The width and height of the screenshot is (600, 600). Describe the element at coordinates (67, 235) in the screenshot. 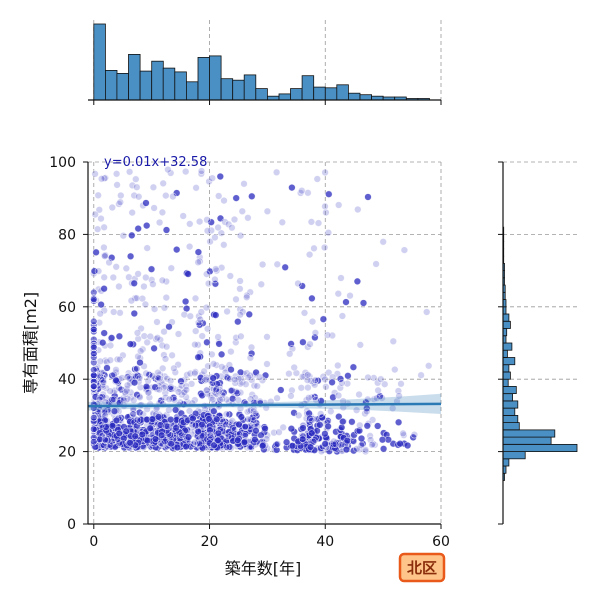

I see `y-tick-label: 80` at that location.